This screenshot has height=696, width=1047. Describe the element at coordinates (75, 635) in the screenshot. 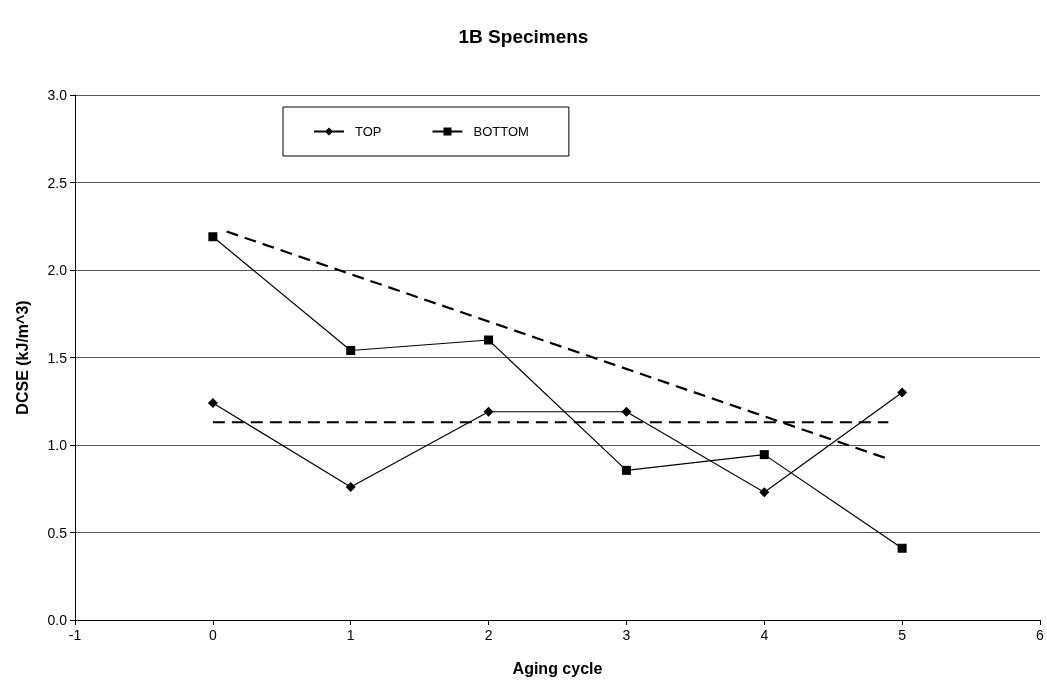

I see `x-tick-label: -1` at that location.